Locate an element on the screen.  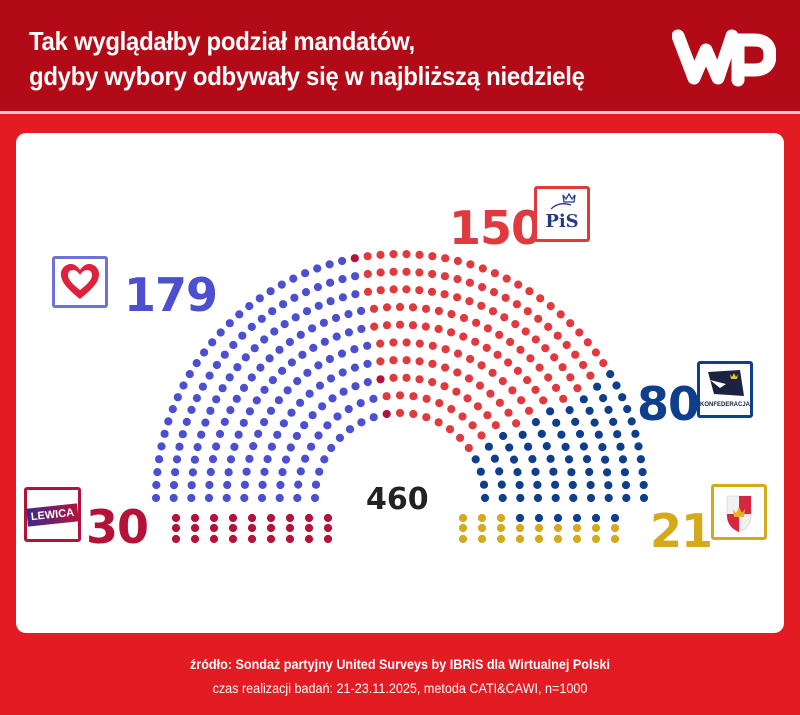
coat-of-arms-icon is located at coordinates (739, 514).